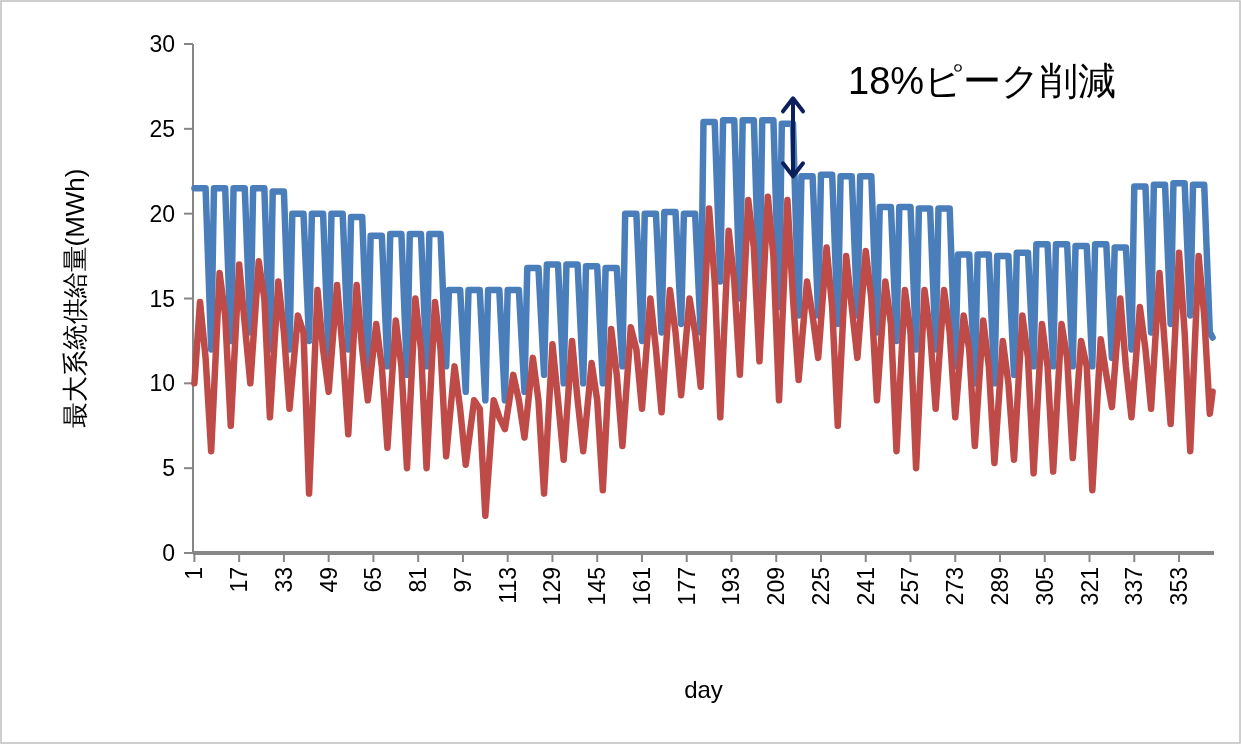  What do you see at coordinates (328, 580) in the screenshot?
I see `x-tick-label: 49` at bounding box center [328, 580].